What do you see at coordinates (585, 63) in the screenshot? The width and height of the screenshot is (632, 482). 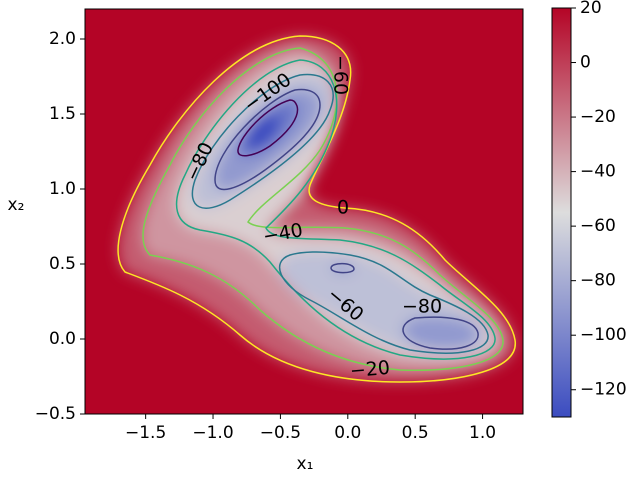 I see `colorbar-tick-label: 0` at bounding box center [585, 63].